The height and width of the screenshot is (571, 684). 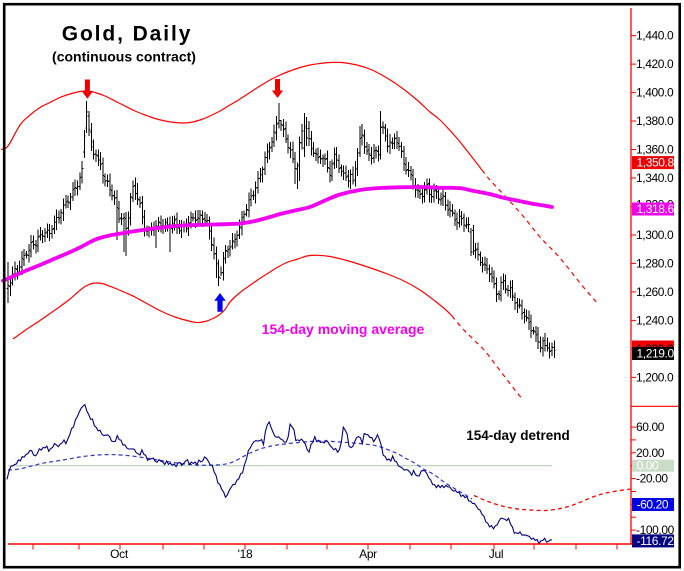 What do you see at coordinates (656, 209) in the screenshot?
I see `svg-text: 1,318.6` at bounding box center [656, 209].